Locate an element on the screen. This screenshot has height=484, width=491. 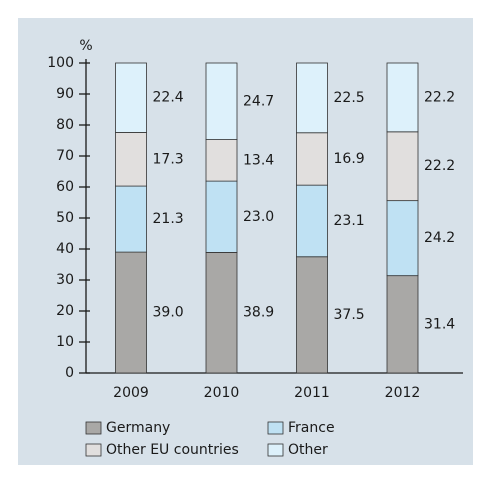
x-tick-label: 2009 is located at coordinates (131, 393).